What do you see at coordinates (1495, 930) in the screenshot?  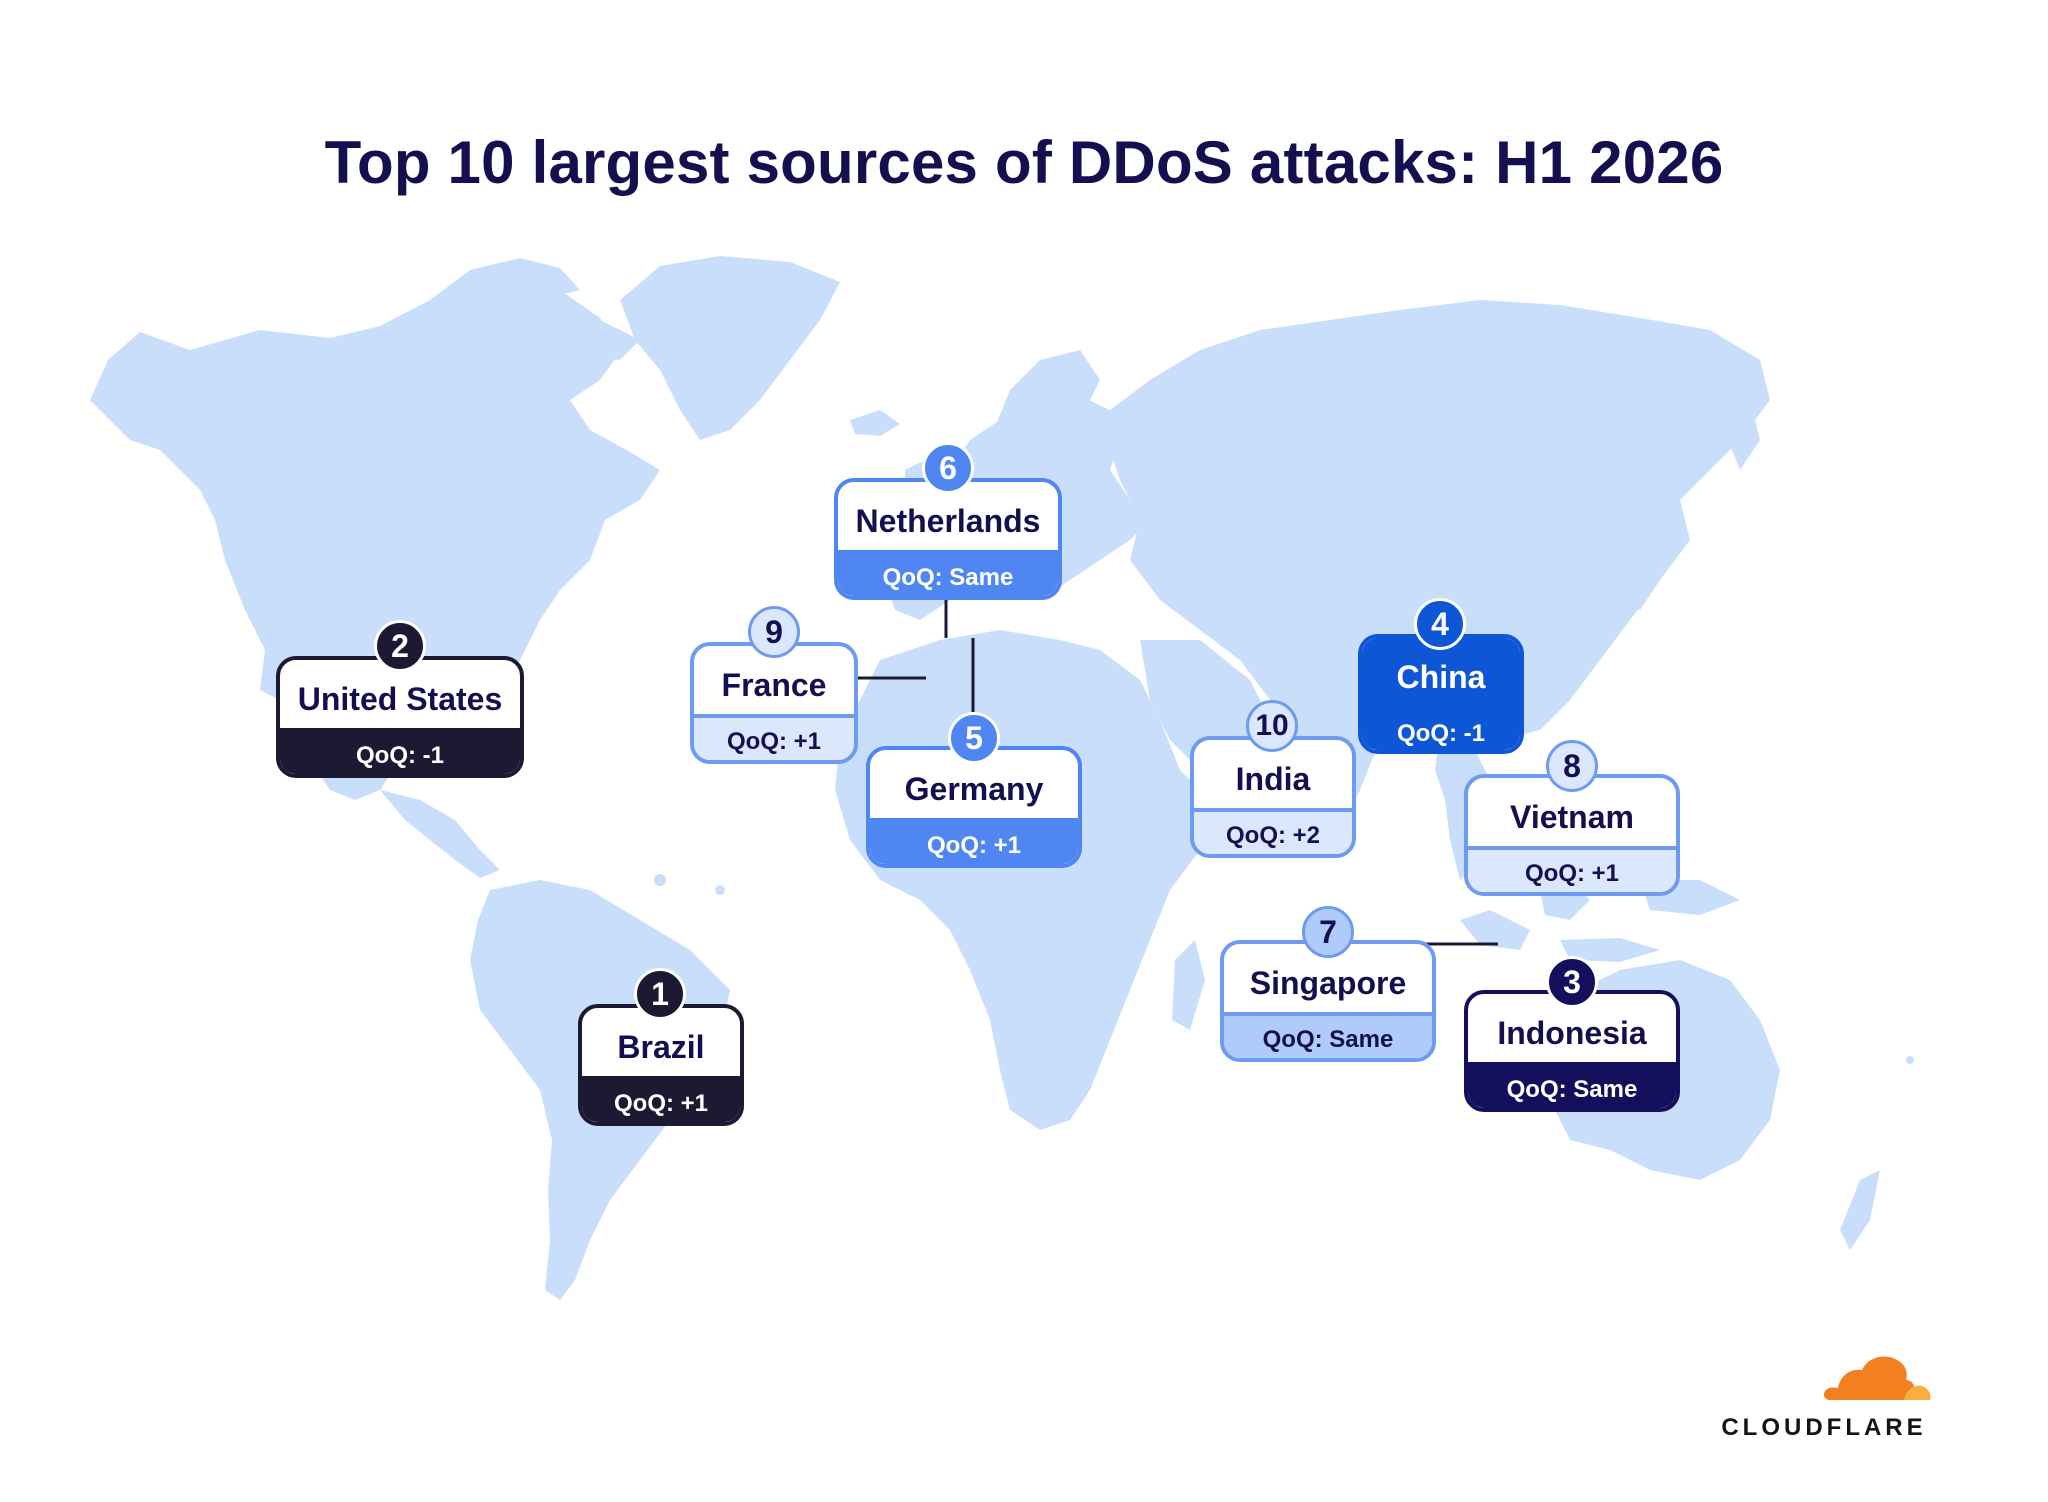 I see `landmass-indonesia` at bounding box center [1495, 930].